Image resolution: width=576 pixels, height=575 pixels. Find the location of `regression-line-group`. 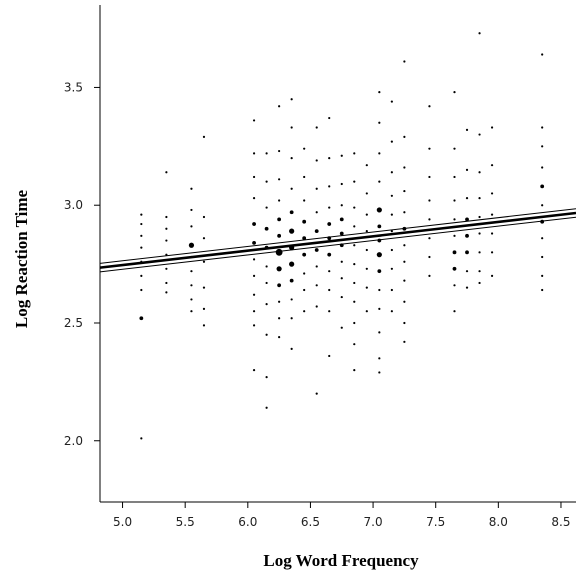

regression-line-group is located at coordinates (337, 240).